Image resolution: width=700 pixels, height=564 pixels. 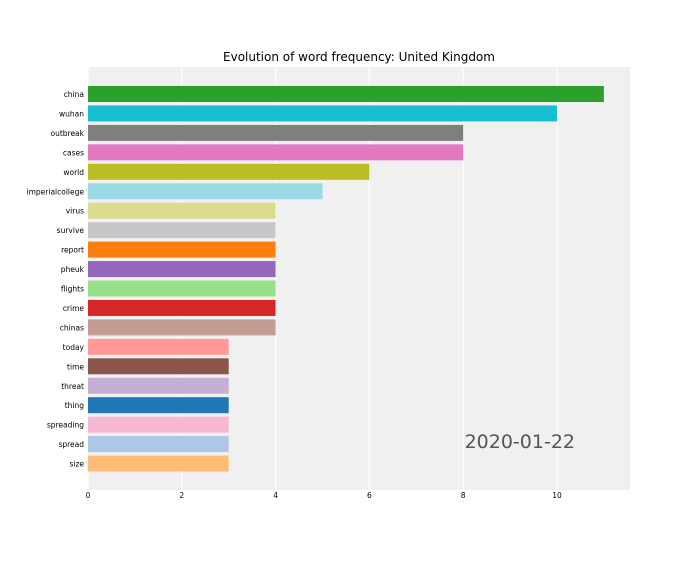 What do you see at coordinates (182, 327) in the screenshot?
I see `bar-chinas` at bounding box center [182, 327].